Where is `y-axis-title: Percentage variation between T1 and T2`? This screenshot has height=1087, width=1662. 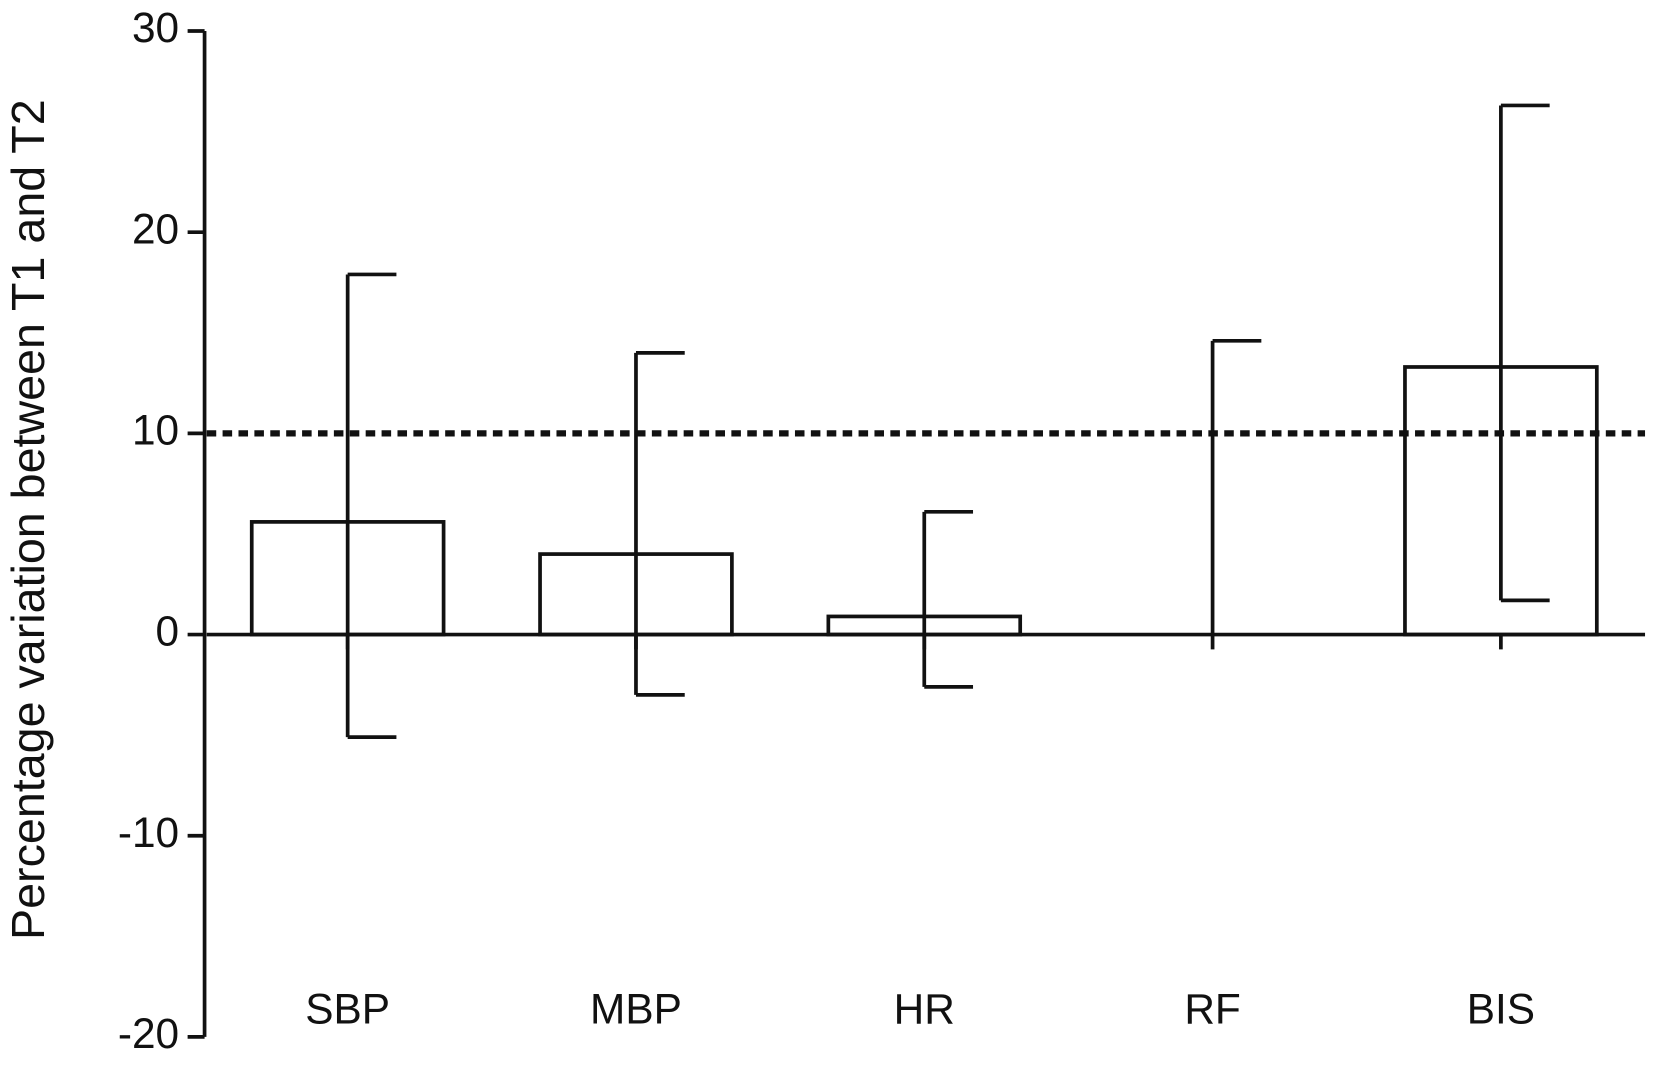 y-axis-title: Percentage variation between T1 and T2 is located at coordinates (28, 519).